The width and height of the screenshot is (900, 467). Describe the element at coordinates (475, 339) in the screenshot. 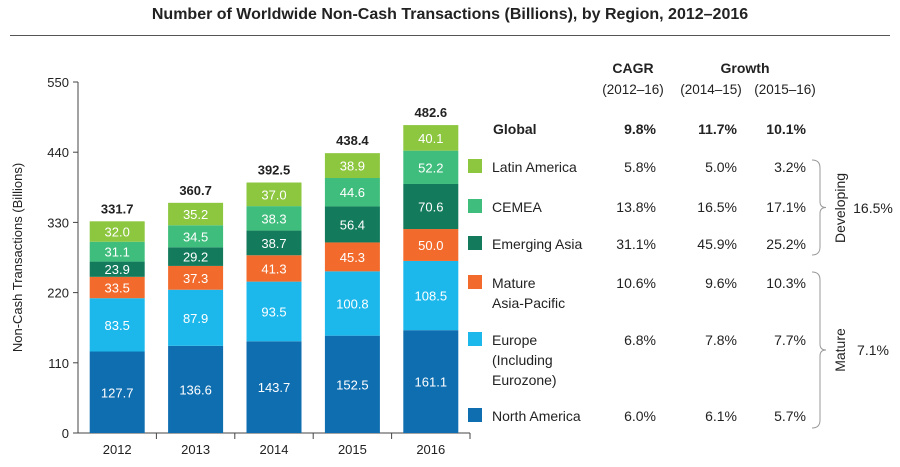

I see `legend-swatch-europe` at that location.